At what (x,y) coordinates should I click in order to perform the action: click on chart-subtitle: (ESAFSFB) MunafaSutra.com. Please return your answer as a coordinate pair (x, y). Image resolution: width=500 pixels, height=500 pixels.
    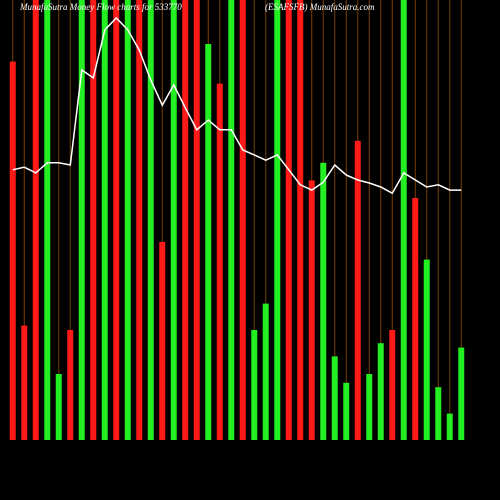
    Looking at the image, I should click on (320, 7).